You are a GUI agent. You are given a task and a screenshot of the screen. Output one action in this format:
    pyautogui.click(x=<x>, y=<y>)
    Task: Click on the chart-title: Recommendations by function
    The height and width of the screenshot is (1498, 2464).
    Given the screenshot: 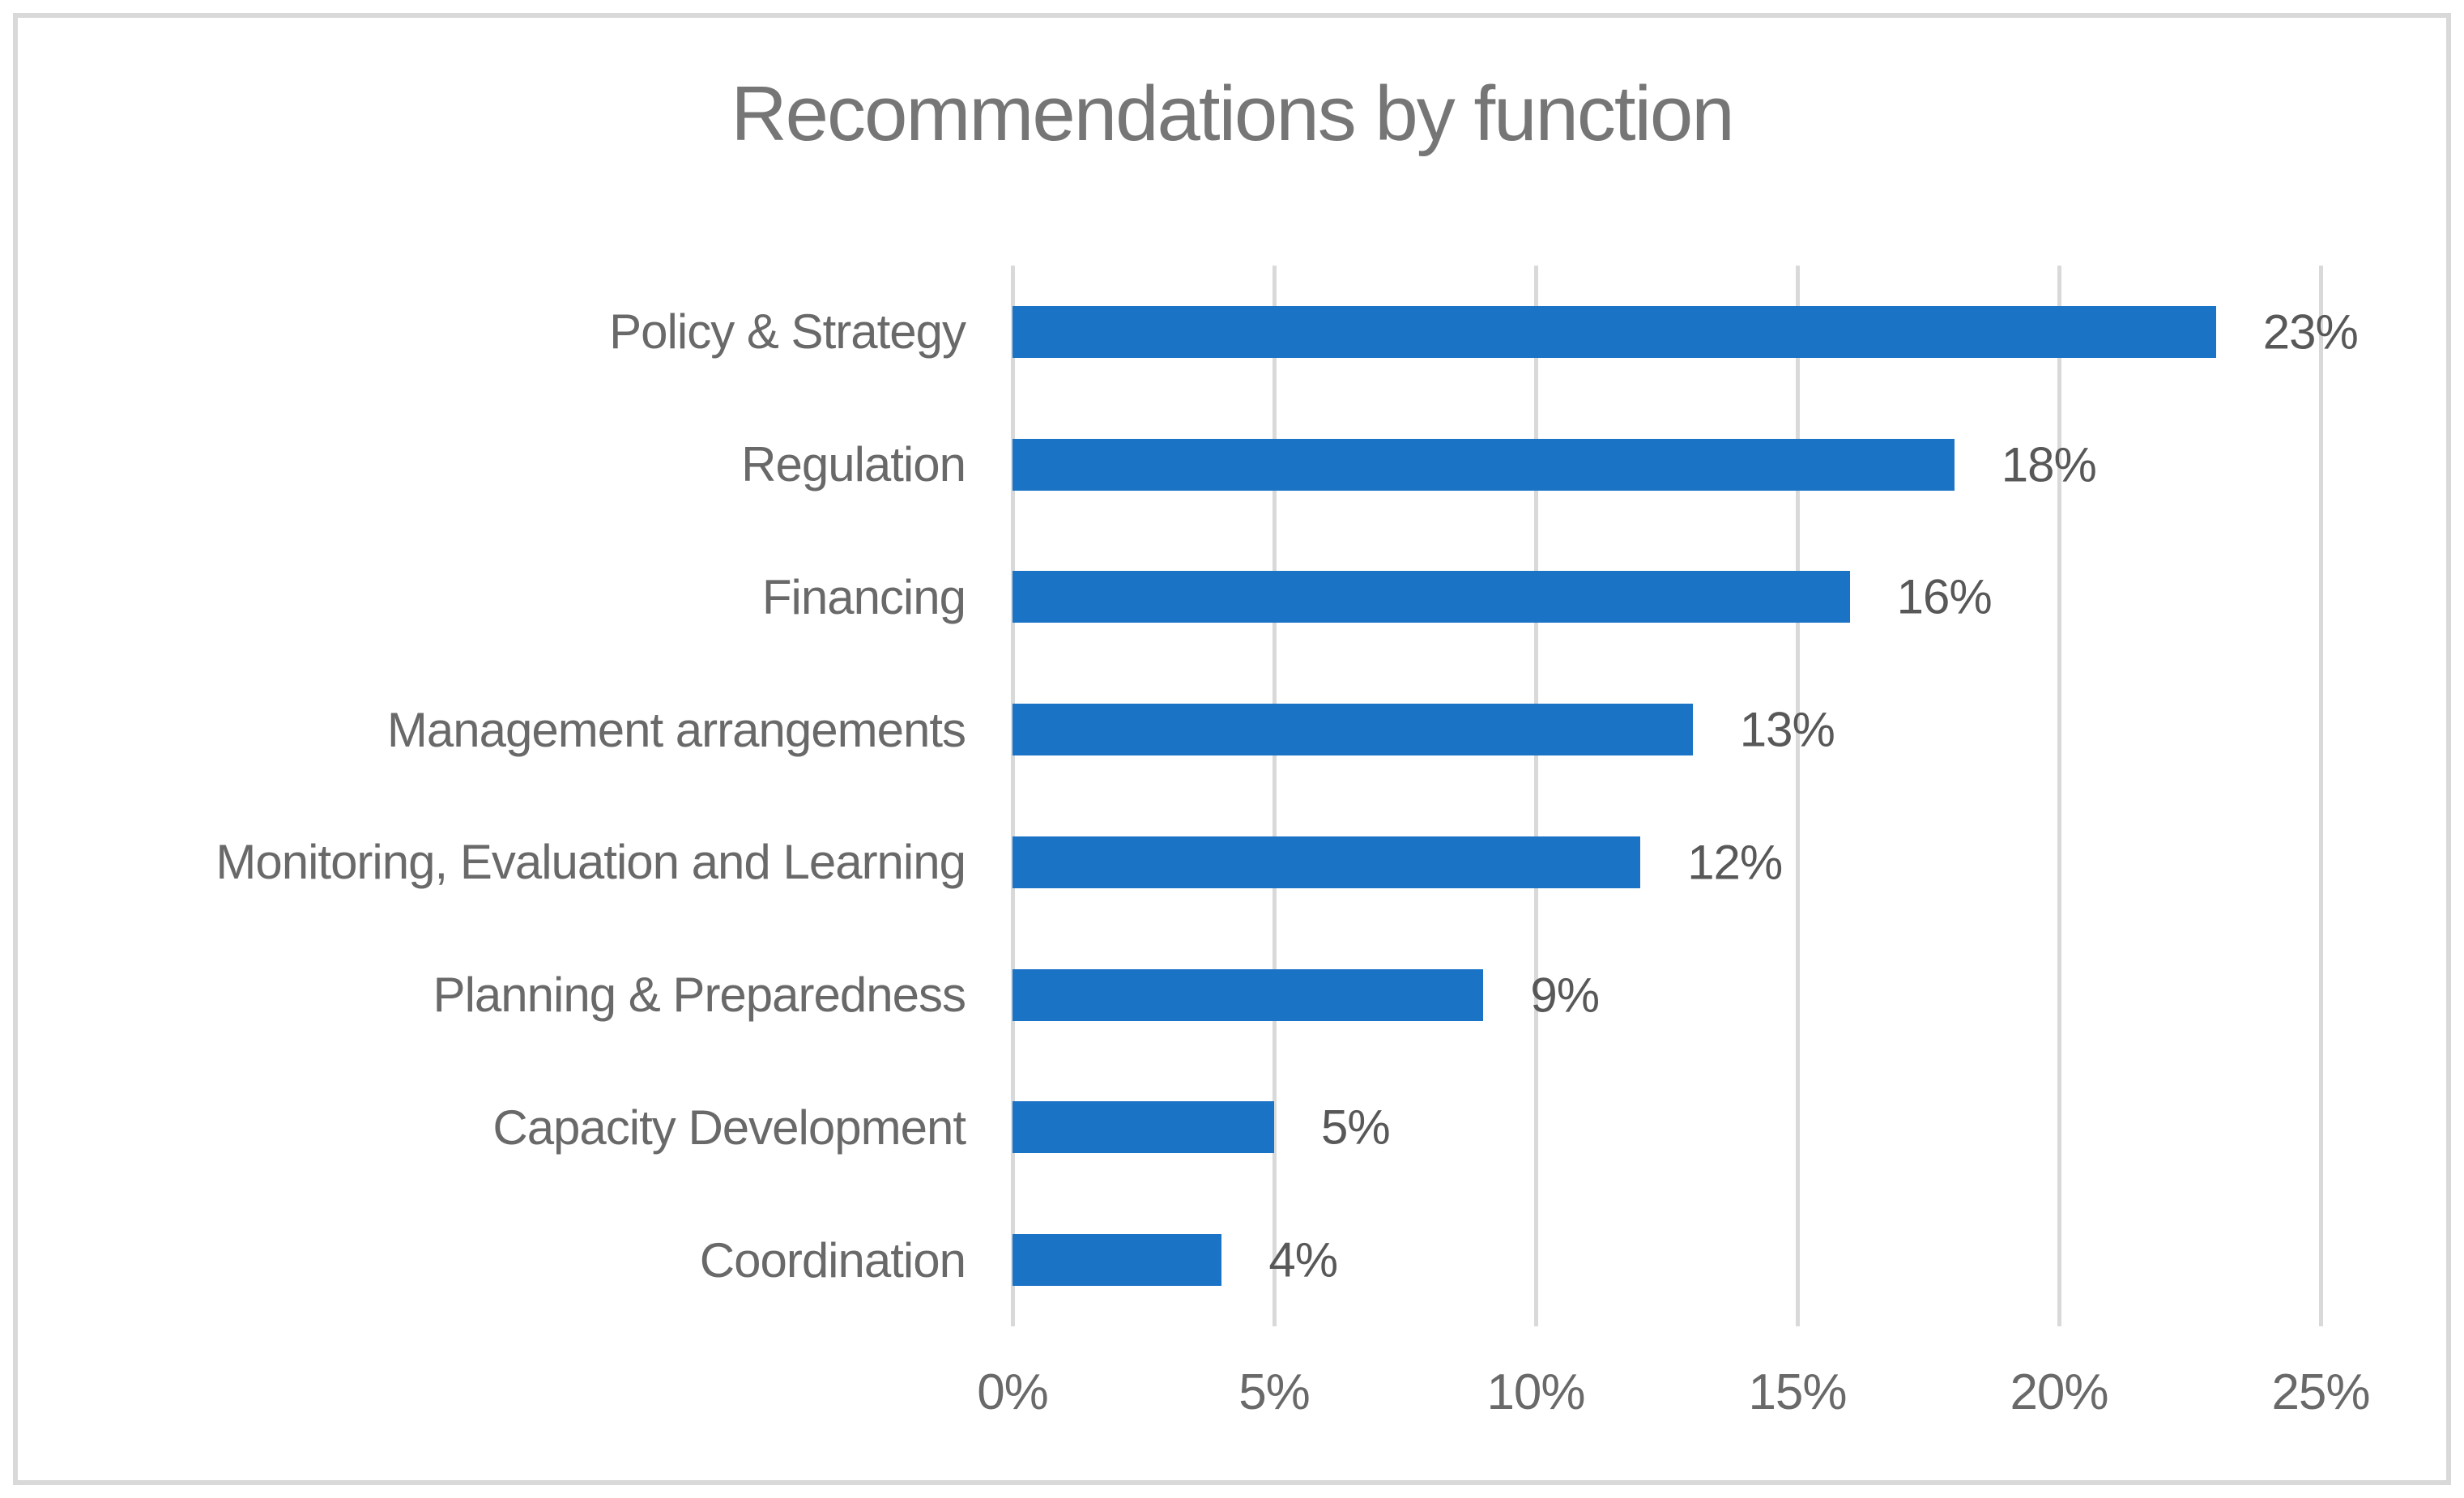 What is the action you would take?
    pyautogui.click(x=1232, y=113)
    